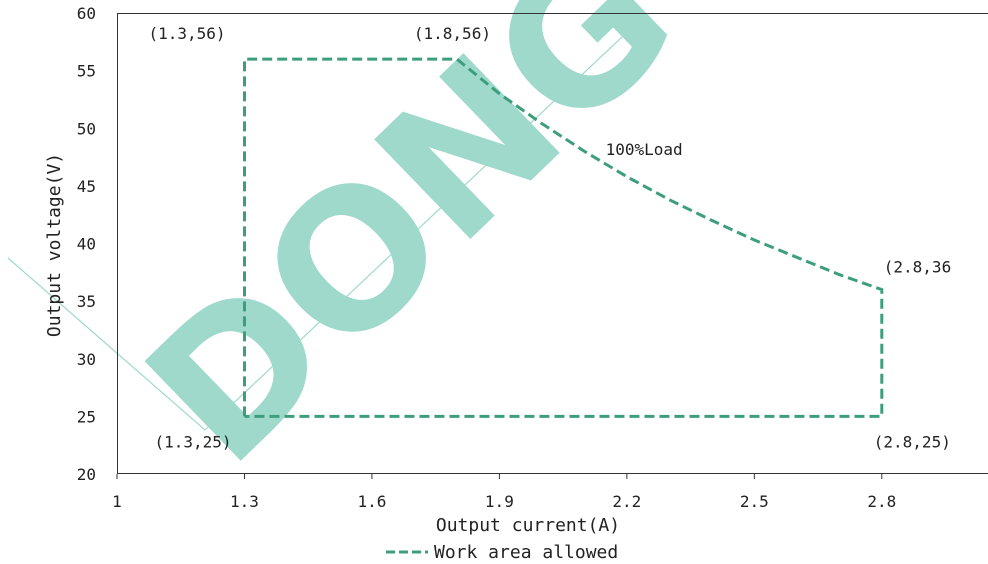  I want to click on y-tick-label: 35, so click(86, 301).